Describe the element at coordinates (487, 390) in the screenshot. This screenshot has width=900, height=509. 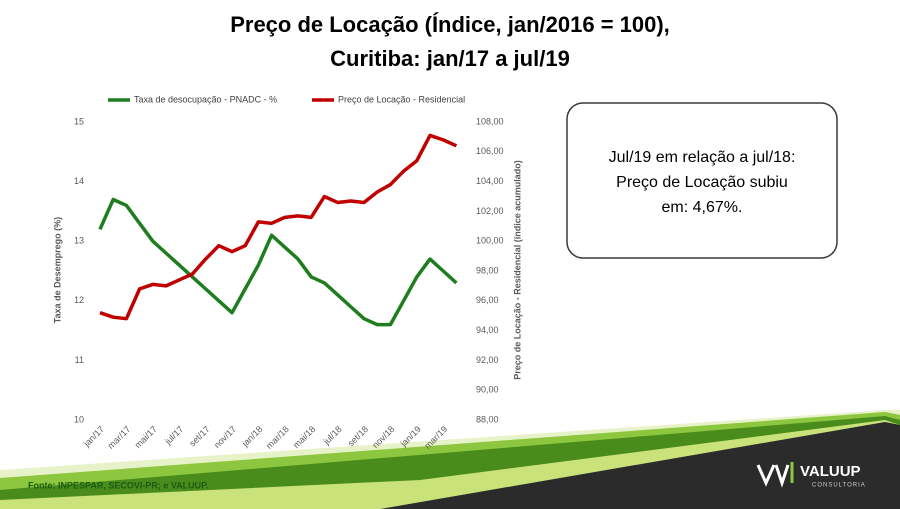
I see `y2-tick-label: 90,00` at that location.